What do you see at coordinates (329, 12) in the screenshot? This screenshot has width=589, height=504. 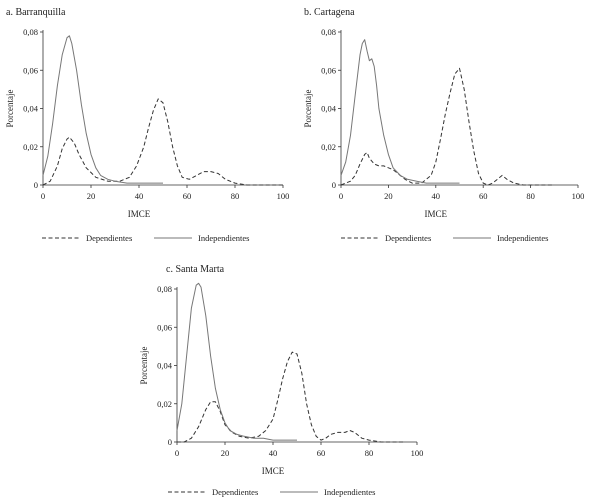 I see `chart-title: b. Cartagena` at bounding box center [329, 12].